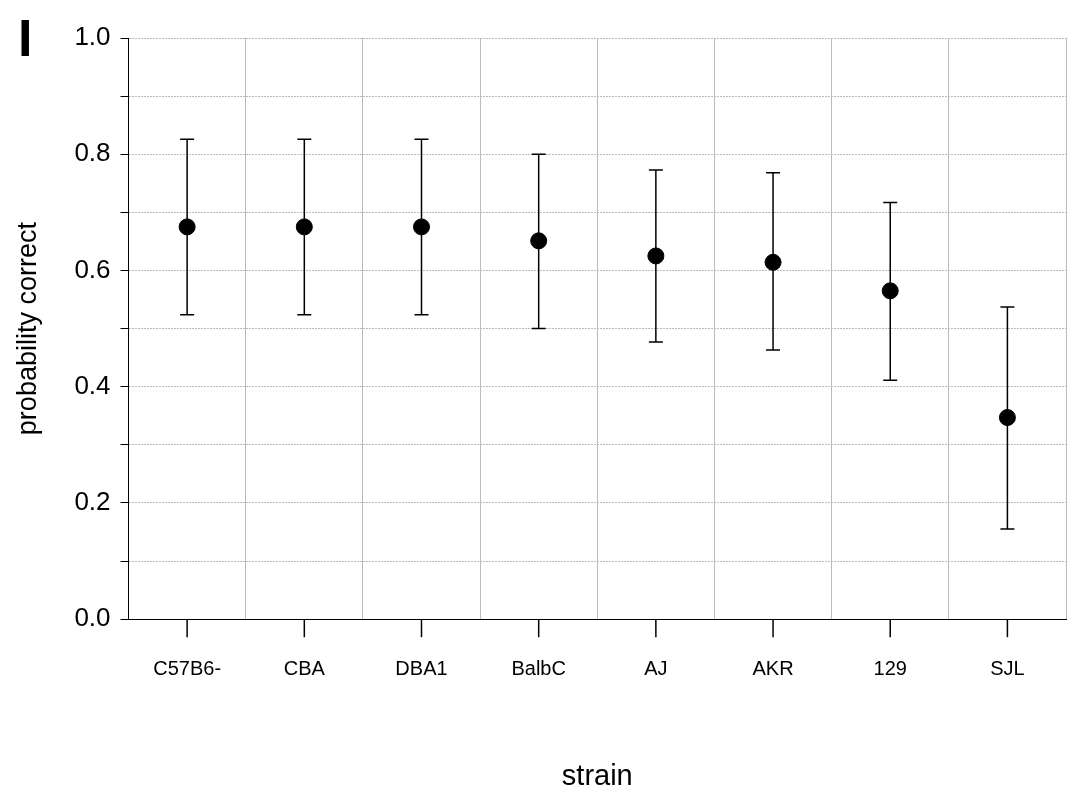 This screenshot has height=806, width=1083. Describe the element at coordinates (597, 774) in the screenshot. I see `x-axis-title: strain` at that location.